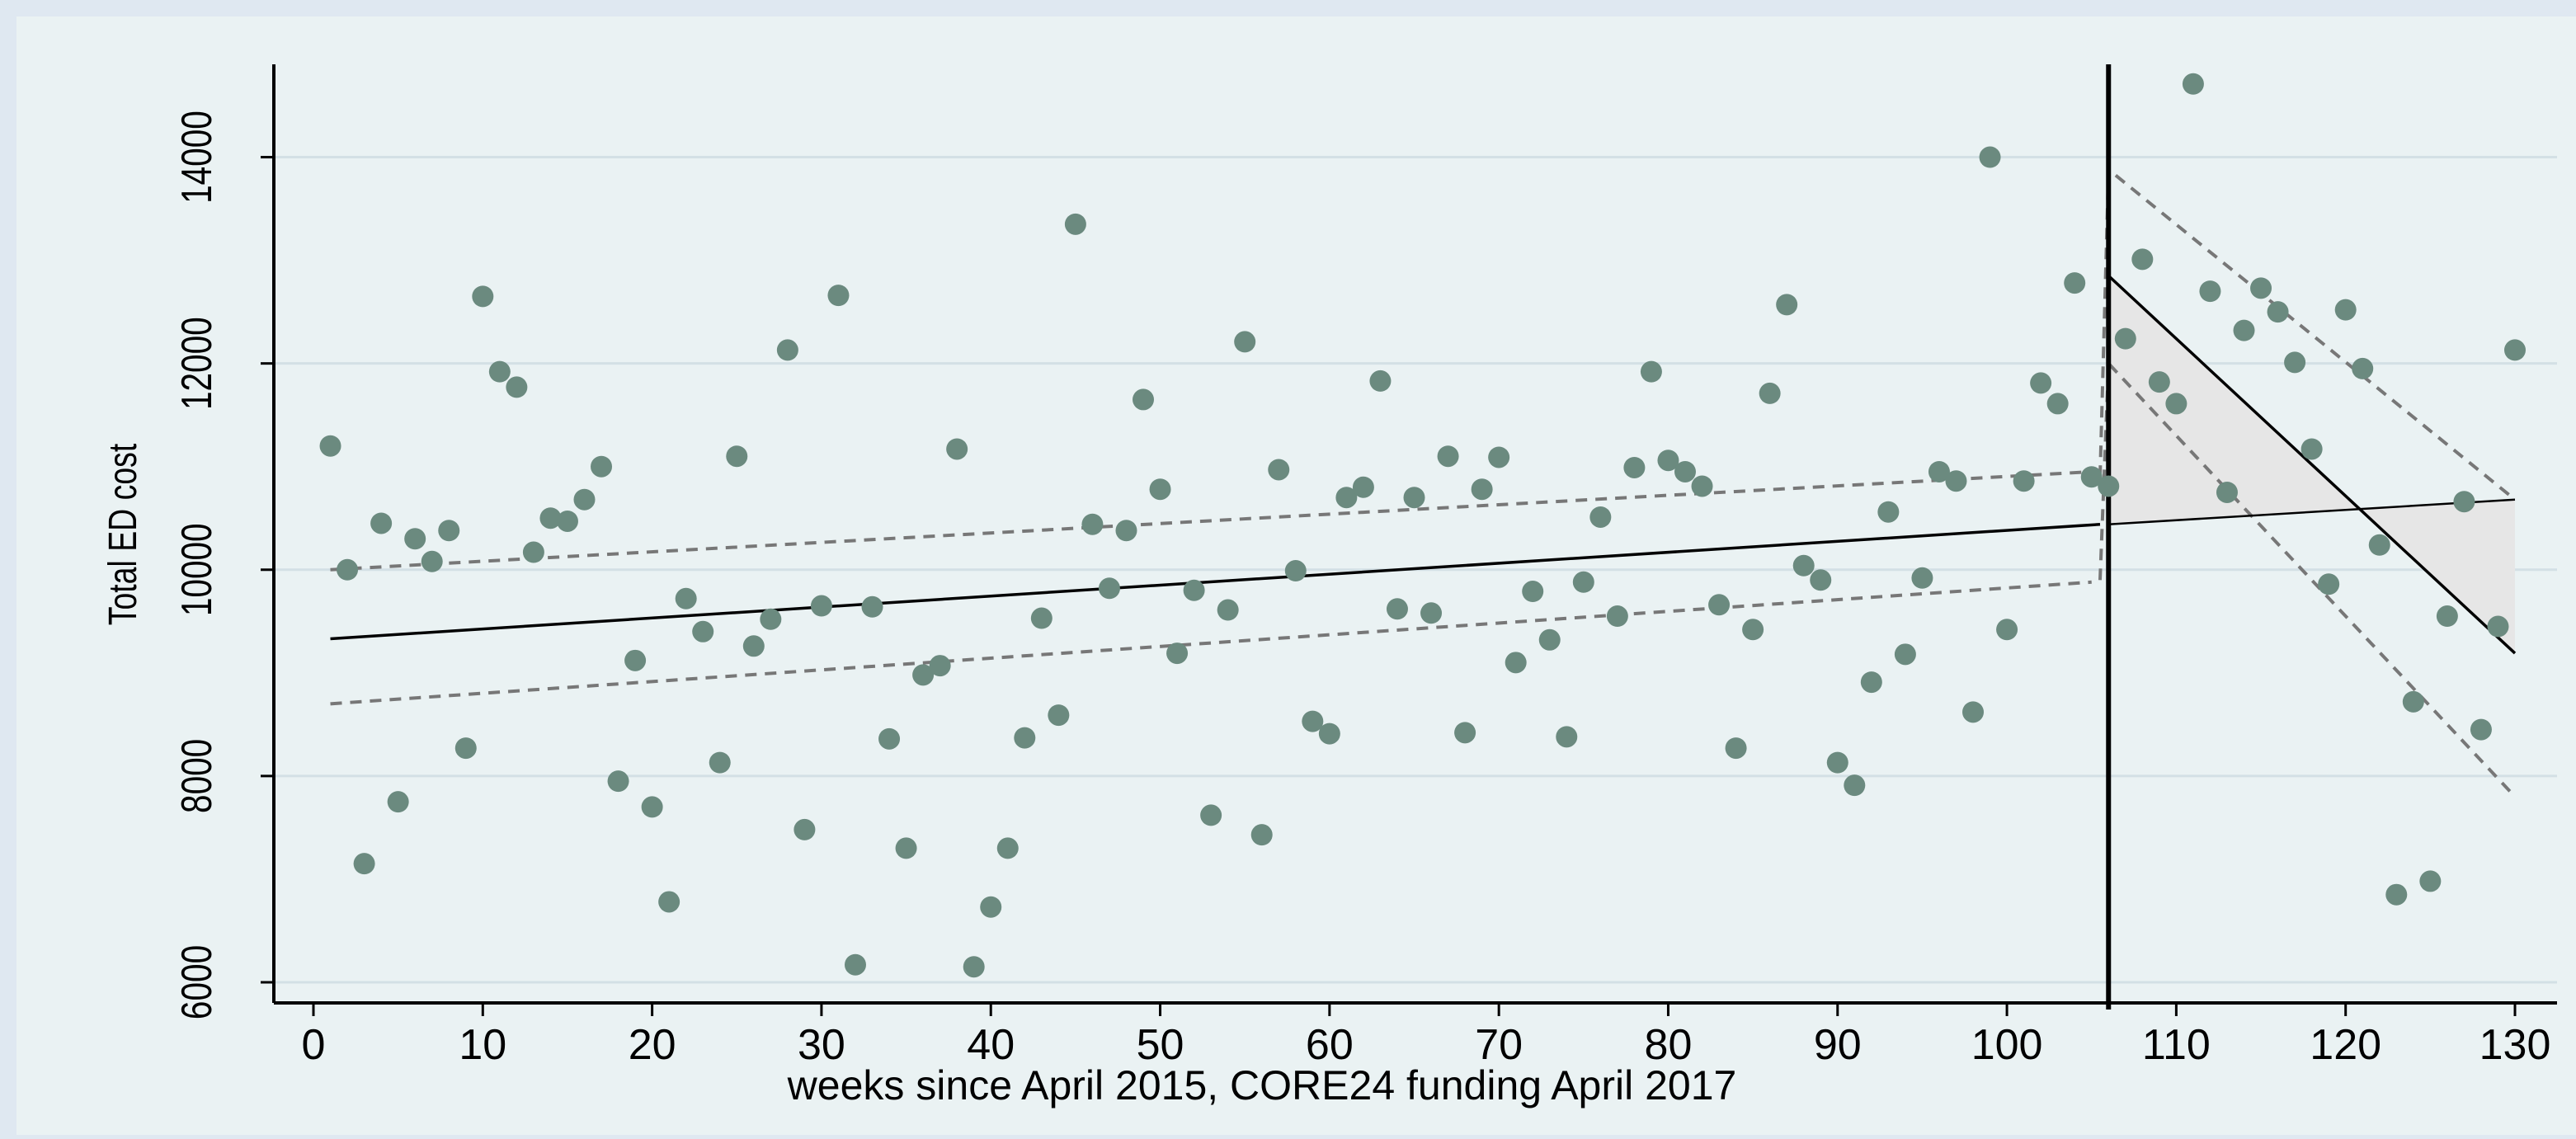 The height and width of the screenshot is (1139, 2576). Describe the element at coordinates (2345, 1045) in the screenshot. I see `x-tick-label: 120` at that location.